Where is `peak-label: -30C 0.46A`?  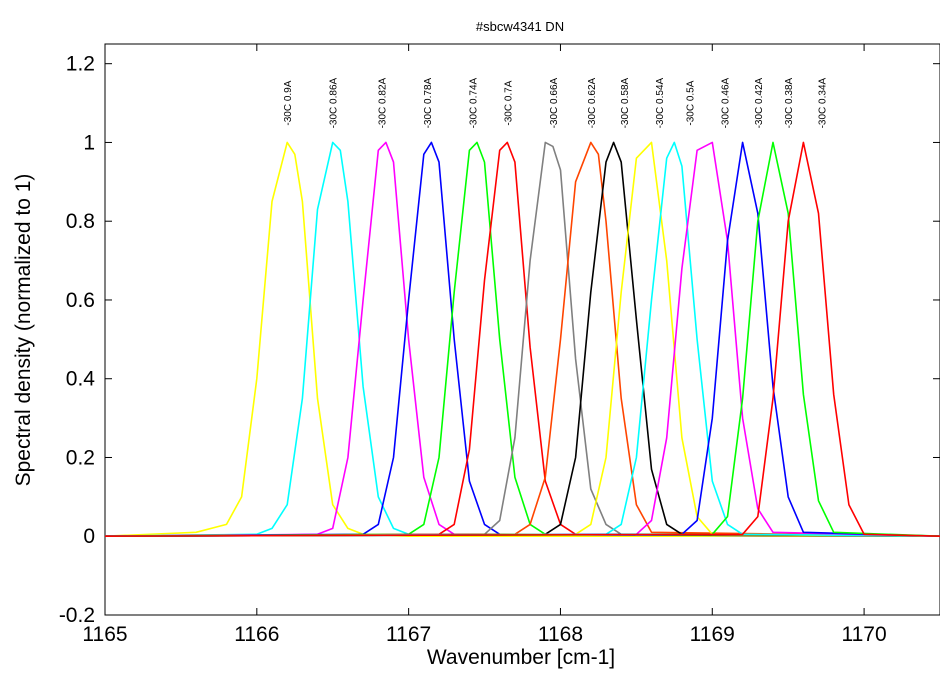
peak-label: -30C 0.46A is located at coordinates (725, 102).